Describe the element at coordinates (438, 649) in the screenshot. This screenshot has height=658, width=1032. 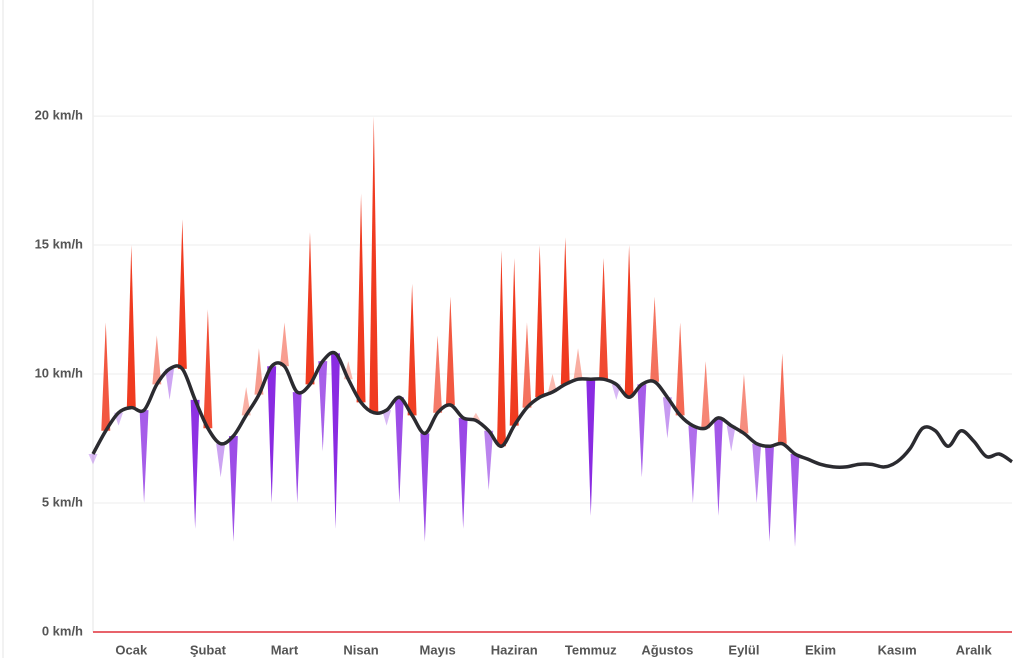
I see `x-tick-label: Mayıs` at that location.